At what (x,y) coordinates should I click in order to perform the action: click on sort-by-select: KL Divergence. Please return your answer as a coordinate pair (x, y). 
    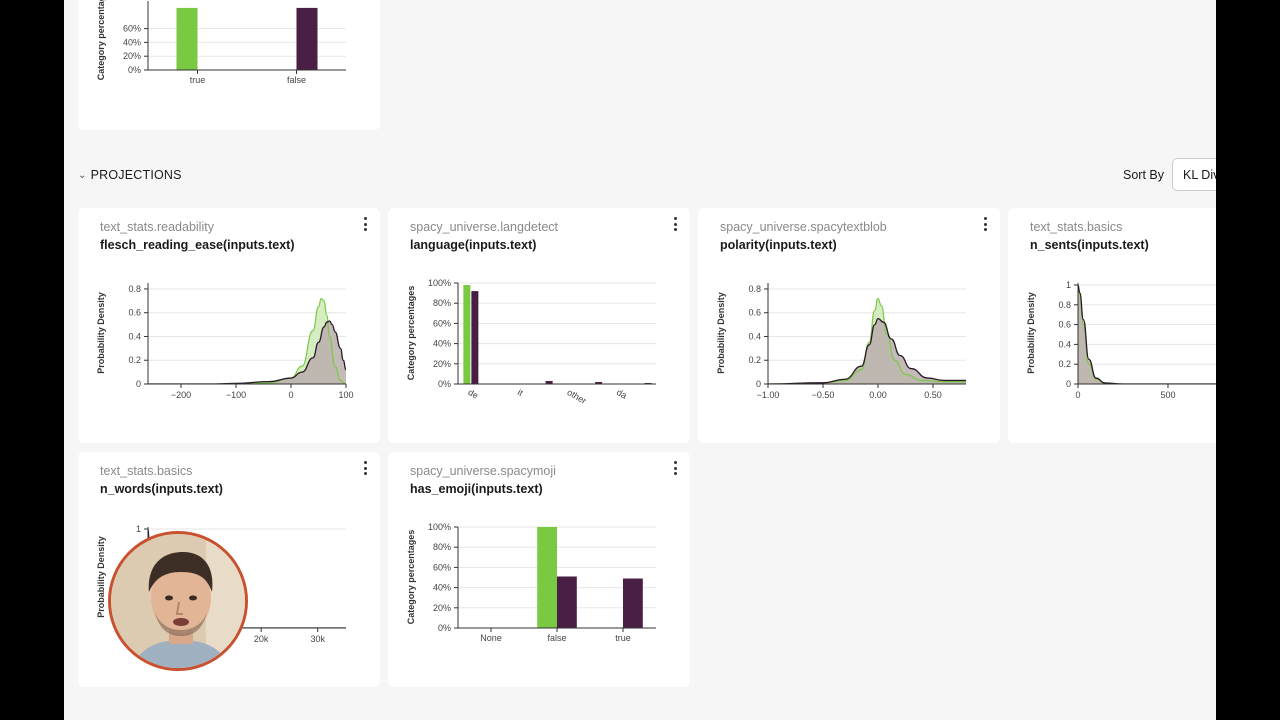
    Looking at the image, I should click on (1194, 174).